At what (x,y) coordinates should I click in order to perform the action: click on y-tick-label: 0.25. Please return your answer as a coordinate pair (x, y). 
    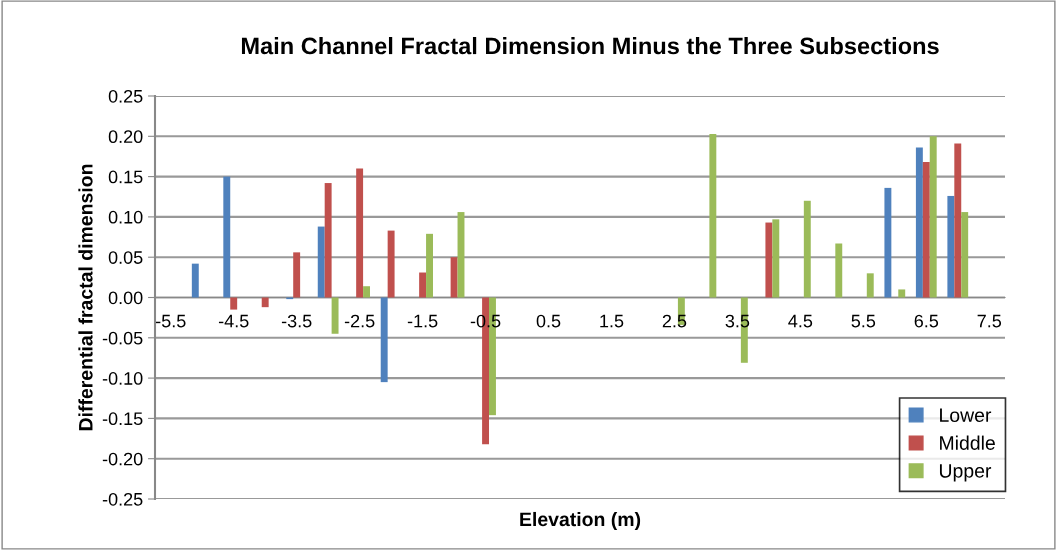
    Looking at the image, I should click on (125, 96).